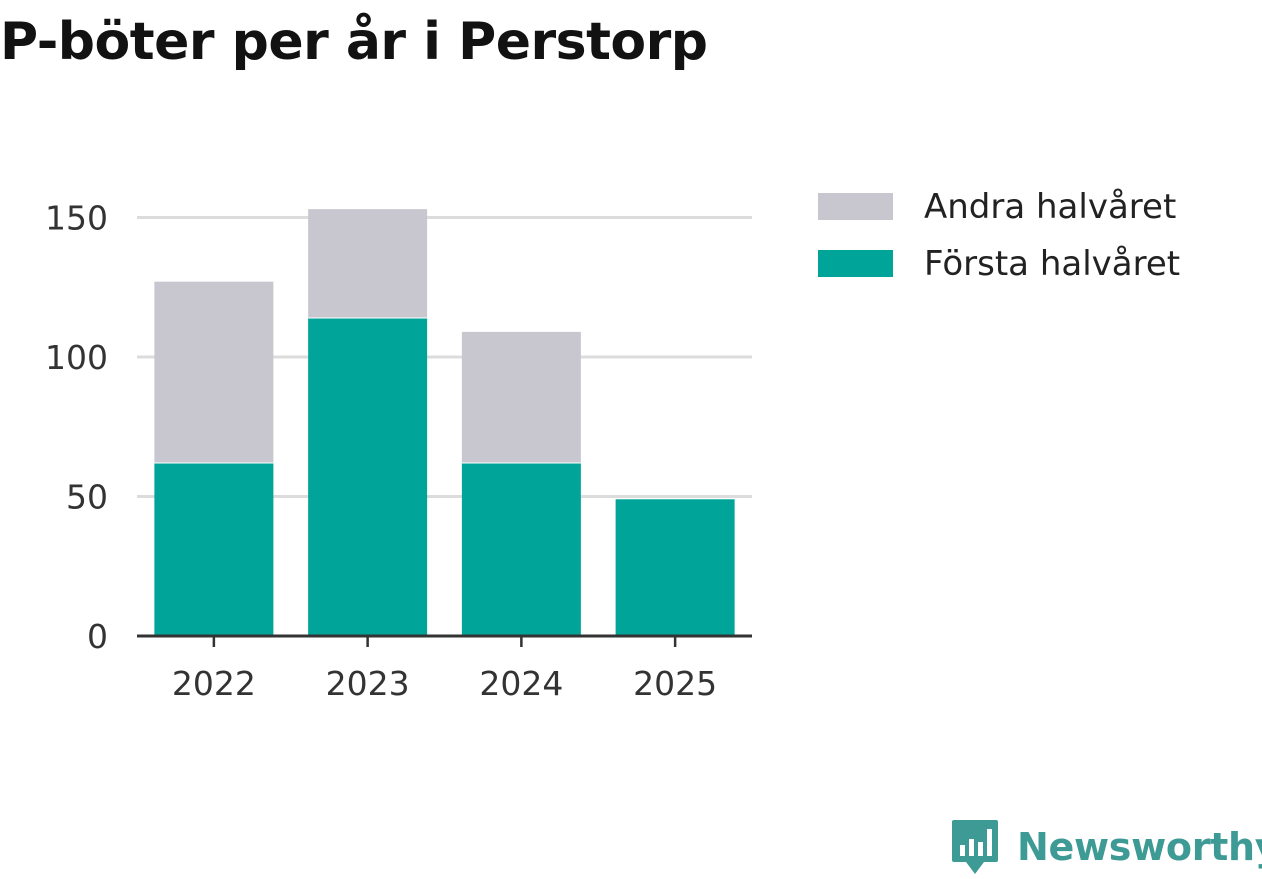 Image resolution: width=1262 pixels, height=879 pixels. I want to click on legend-item-andra-halvaret: Andra halvåret, so click(999, 206).